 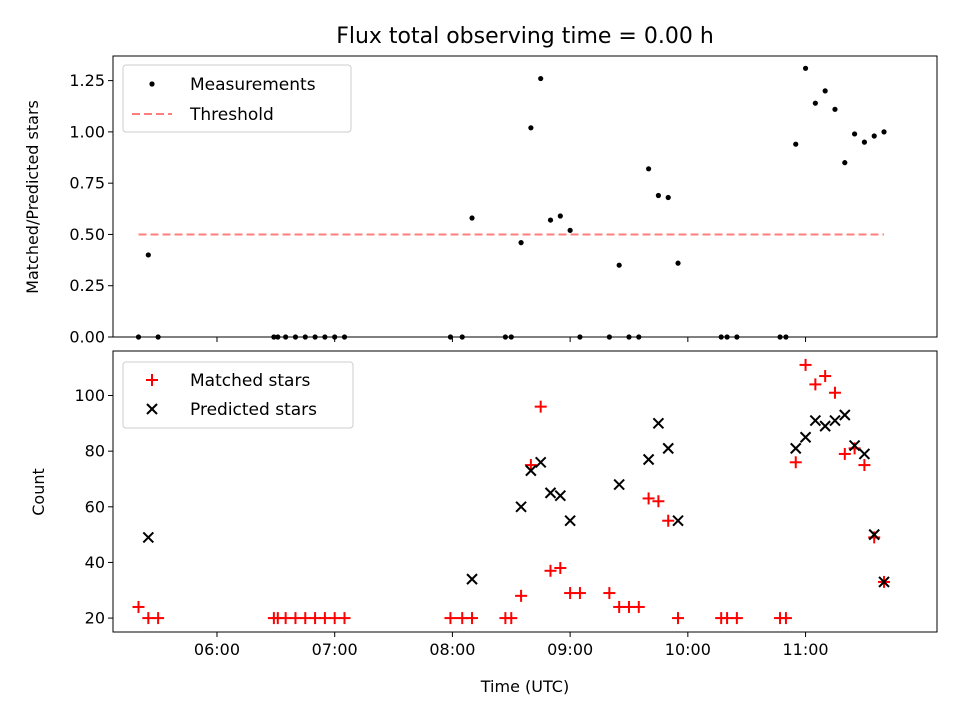 What do you see at coordinates (525, 36) in the screenshot?
I see `chart-title: Flux total observing time = 0.00 h` at bounding box center [525, 36].